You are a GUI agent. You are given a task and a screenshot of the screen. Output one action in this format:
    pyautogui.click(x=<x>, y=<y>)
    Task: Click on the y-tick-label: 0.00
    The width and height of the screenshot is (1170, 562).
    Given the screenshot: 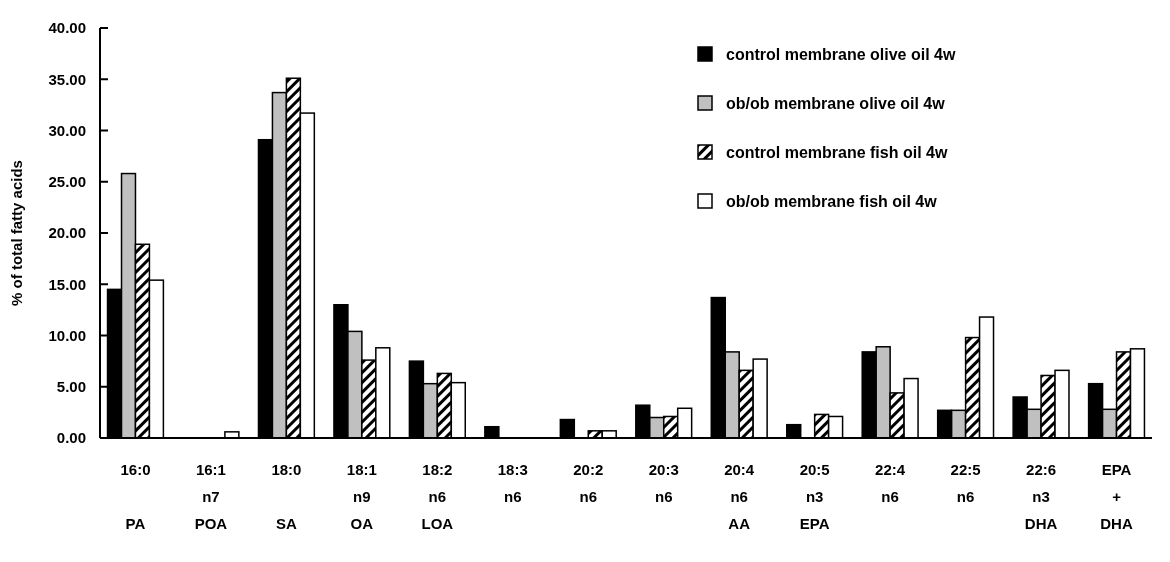 What is the action you would take?
    pyautogui.click(x=71, y=438)
    